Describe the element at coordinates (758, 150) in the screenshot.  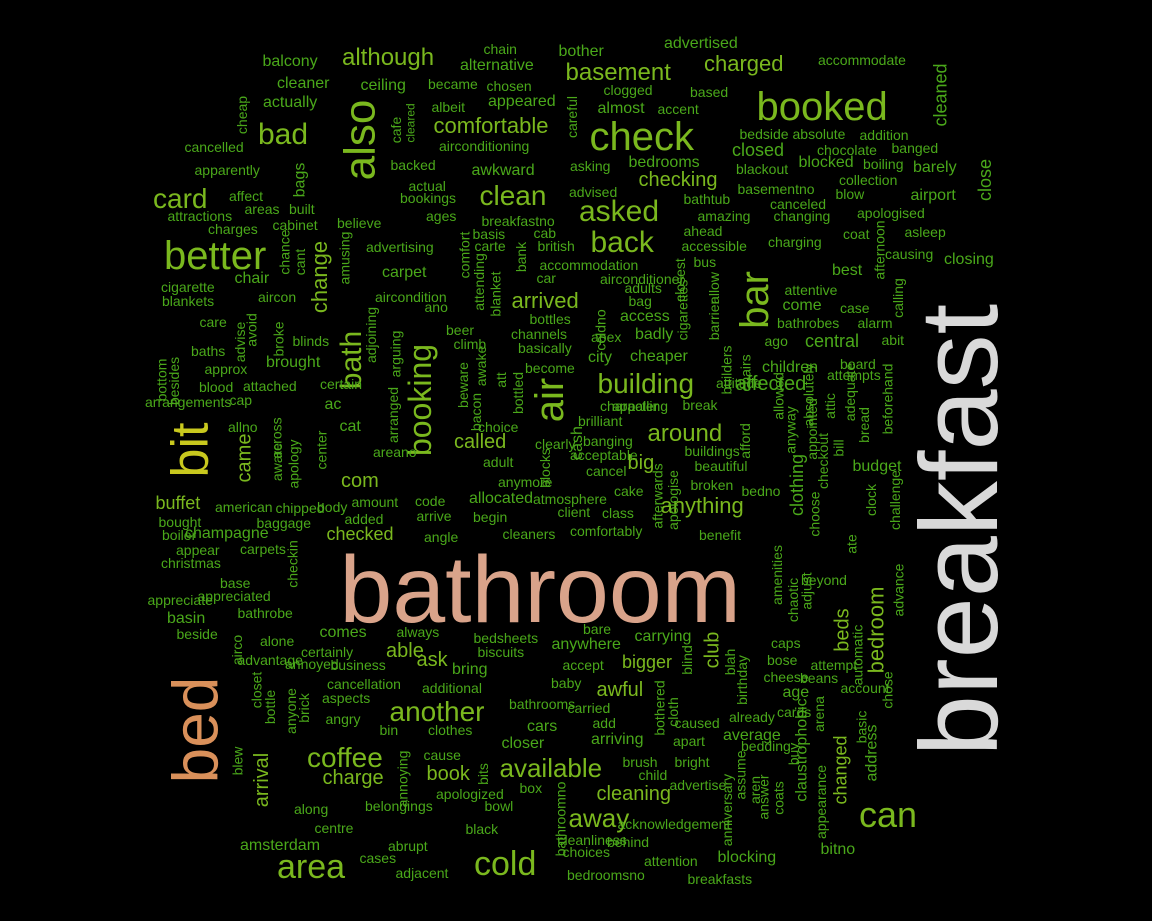
I see `word-closed: closed` at that location.